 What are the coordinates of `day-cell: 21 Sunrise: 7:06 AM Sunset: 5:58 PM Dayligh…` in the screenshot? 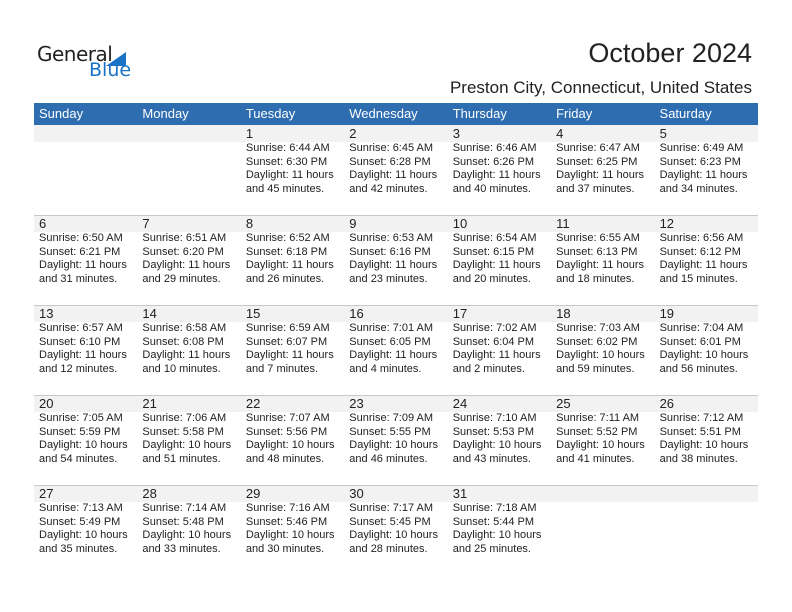 It's located at (188, 440).